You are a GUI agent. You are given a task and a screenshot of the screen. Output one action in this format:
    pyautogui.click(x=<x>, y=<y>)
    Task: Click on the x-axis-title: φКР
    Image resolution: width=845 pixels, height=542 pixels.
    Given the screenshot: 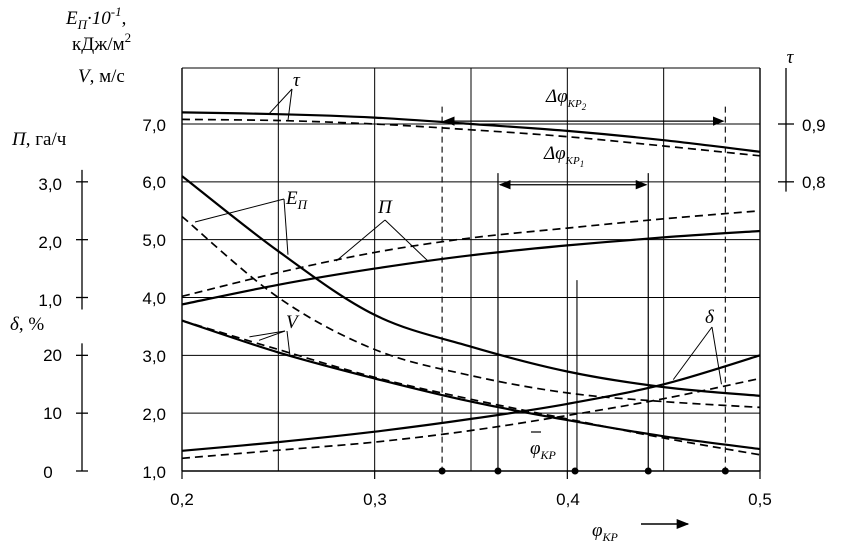 What is the action you would take?
    pyautogui.click(x=605, y=531)
    